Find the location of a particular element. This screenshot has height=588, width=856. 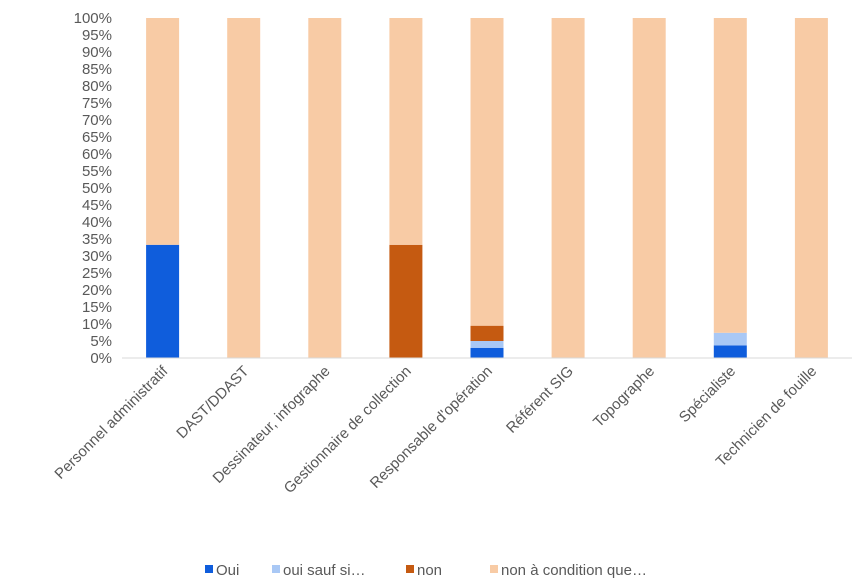

y-tick-label: 70% is located at coordinates (97, 120).